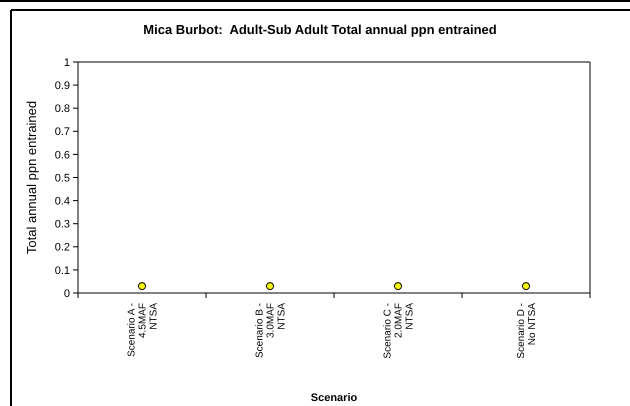 The width and height of the screenshot is (630, 406). I want to click on y-tick-label: 0.6, so click(62, 155).